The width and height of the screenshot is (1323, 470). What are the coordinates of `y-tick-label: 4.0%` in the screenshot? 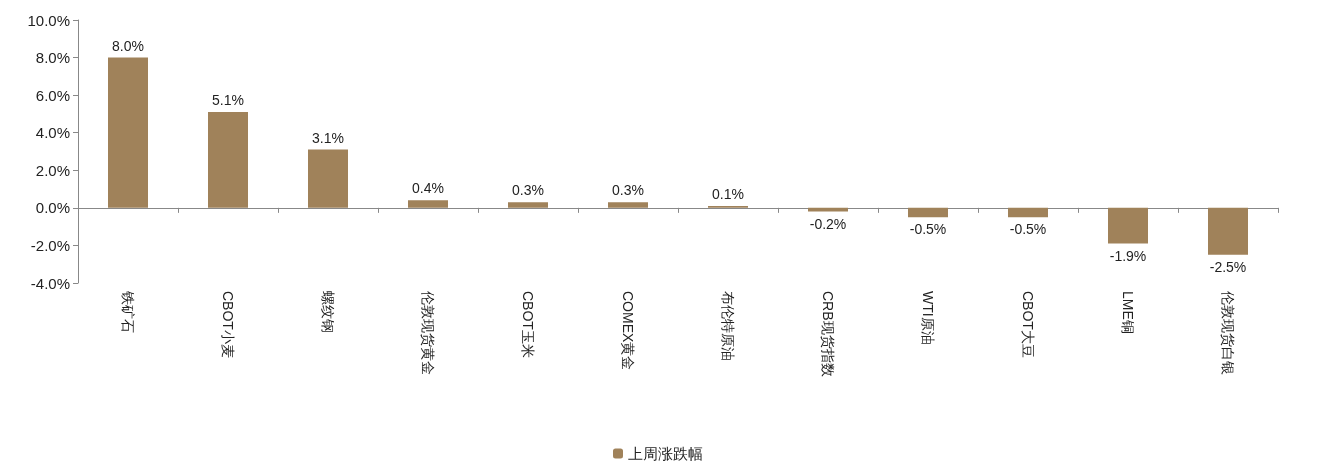 It's located at (52, 133).